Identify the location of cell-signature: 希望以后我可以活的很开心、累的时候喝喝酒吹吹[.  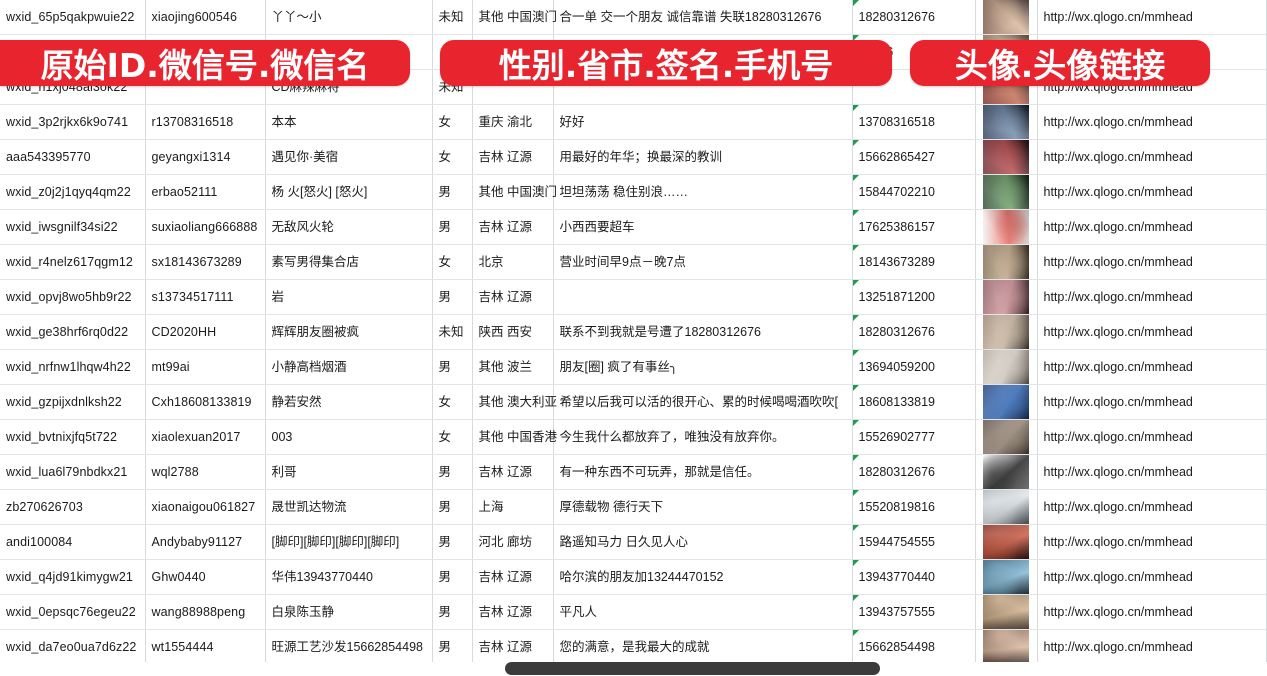
(703, 402).